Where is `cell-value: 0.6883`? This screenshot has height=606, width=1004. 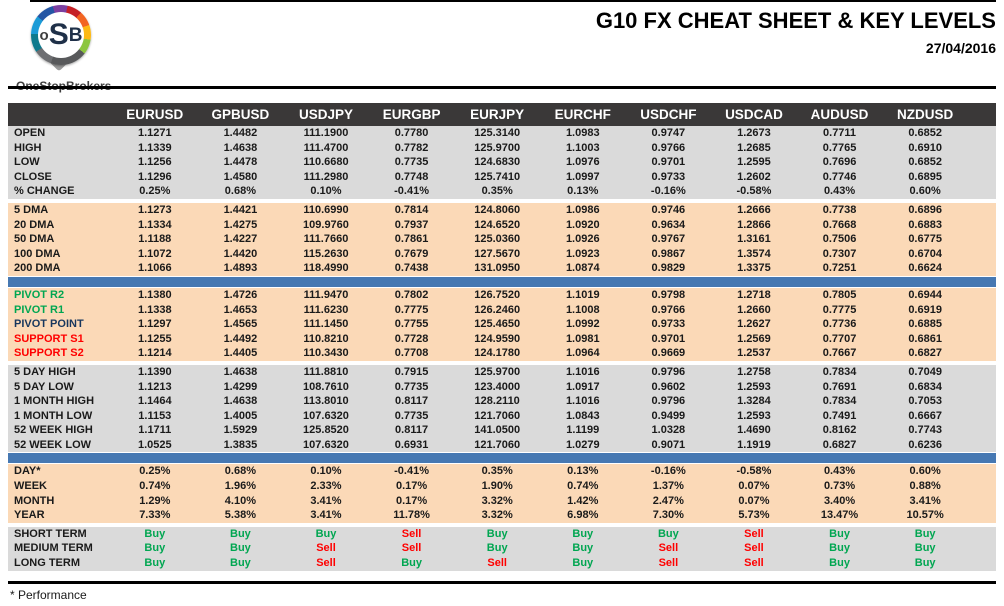 cell-value: 0.6883 is located at coordinates (925, 224).